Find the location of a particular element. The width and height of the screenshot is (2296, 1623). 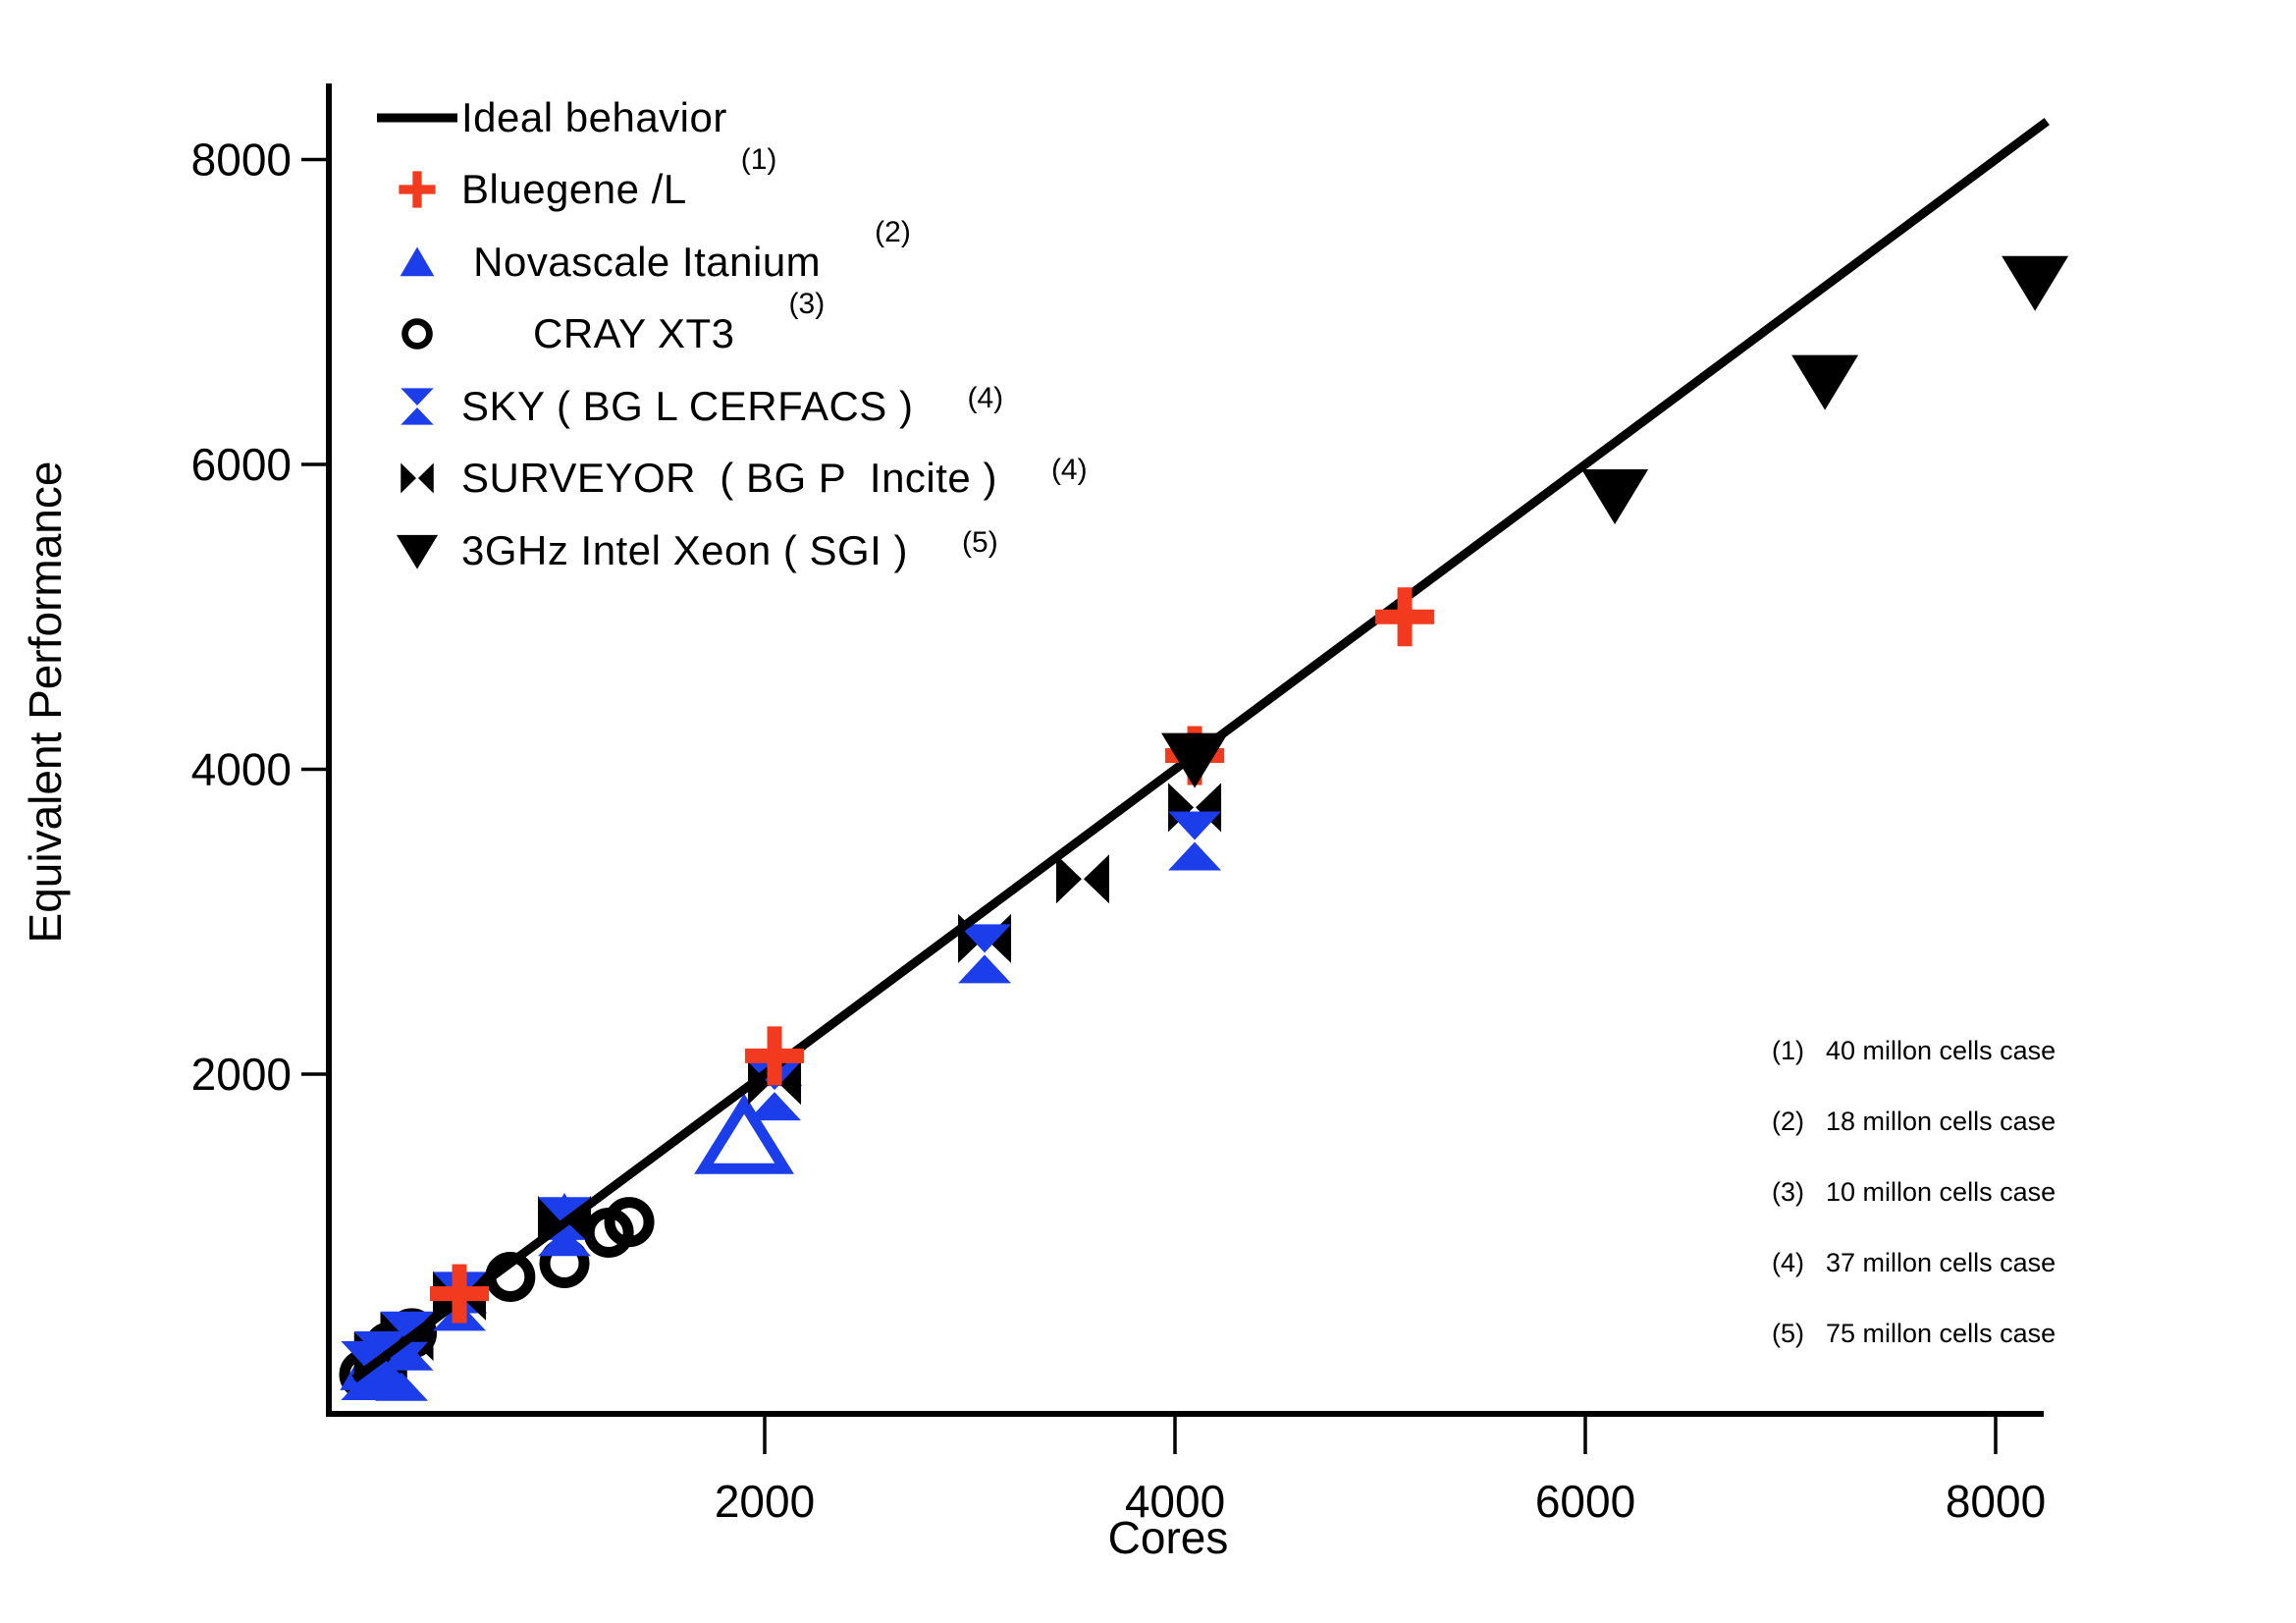

legend-item-bluegene-l: Bluegene /L (1) is located at coordinates (731, 185).